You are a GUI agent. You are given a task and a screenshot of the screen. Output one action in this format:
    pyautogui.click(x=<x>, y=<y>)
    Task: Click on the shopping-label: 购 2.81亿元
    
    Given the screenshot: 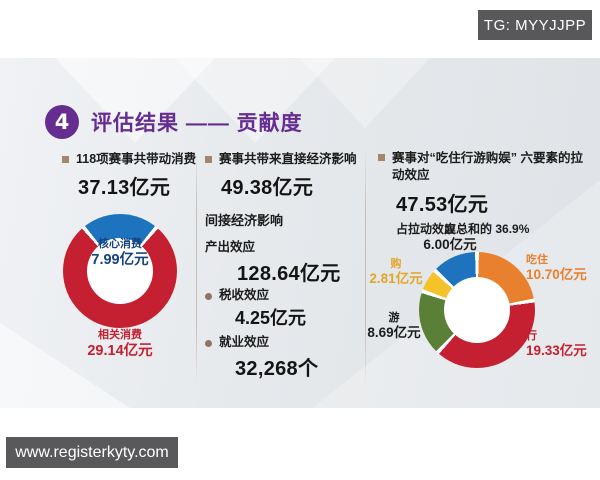 What is the action you would take?
    pyautogui.click(x=396, y=272)
    